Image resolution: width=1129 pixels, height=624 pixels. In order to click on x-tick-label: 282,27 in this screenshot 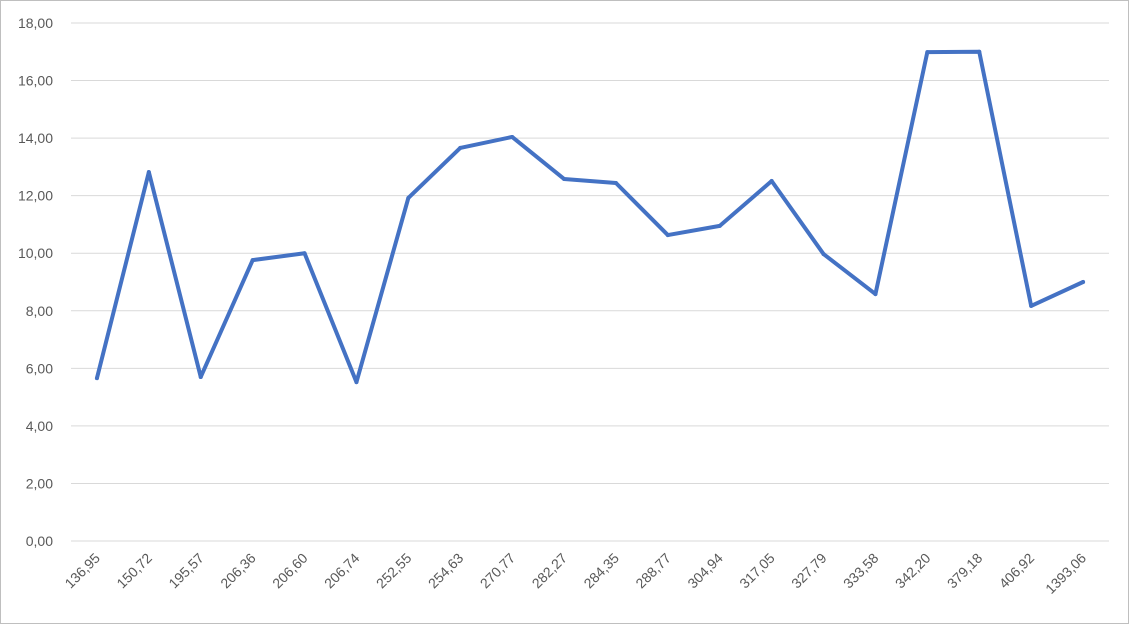, I will do `click(550, 571)`.